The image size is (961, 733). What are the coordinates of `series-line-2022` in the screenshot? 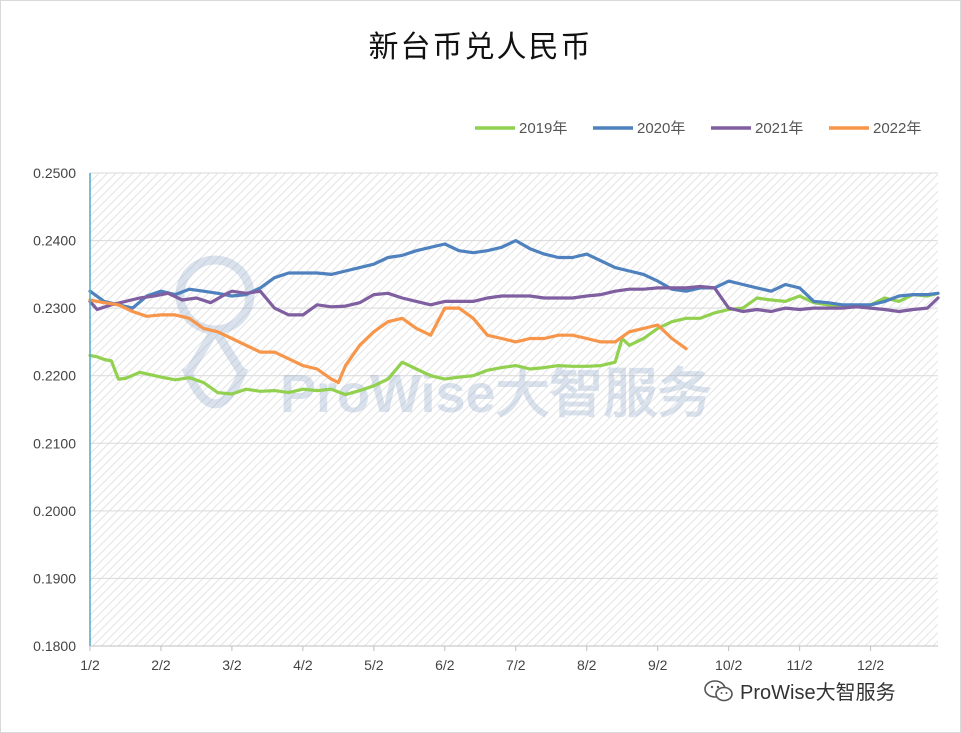 It's located at (388, 341).